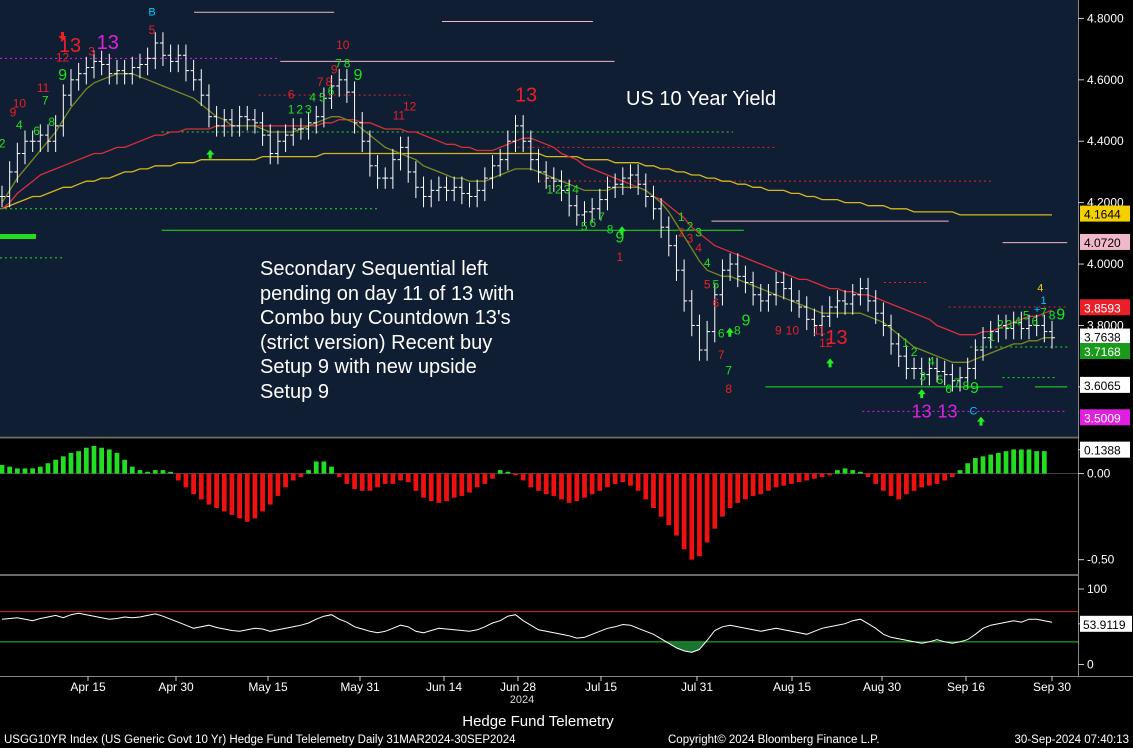 The height and width of the screenshot is (748, 1133). I want to click on oscillator-value-label: 0.1388, so click(1102, 451).